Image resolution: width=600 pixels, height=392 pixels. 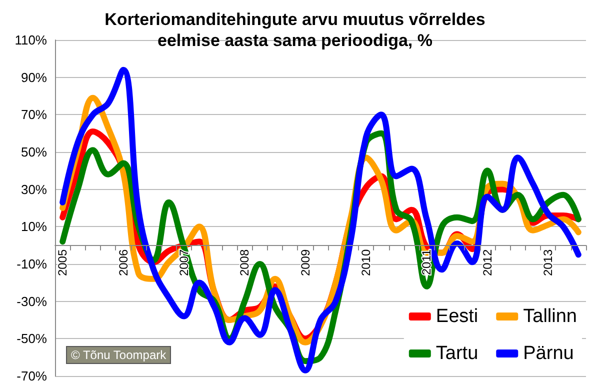 What do you see at coordinates (32, 338) in the screenshot?
I see `y-tick-label: -50%` at bounding box center [32, 338].